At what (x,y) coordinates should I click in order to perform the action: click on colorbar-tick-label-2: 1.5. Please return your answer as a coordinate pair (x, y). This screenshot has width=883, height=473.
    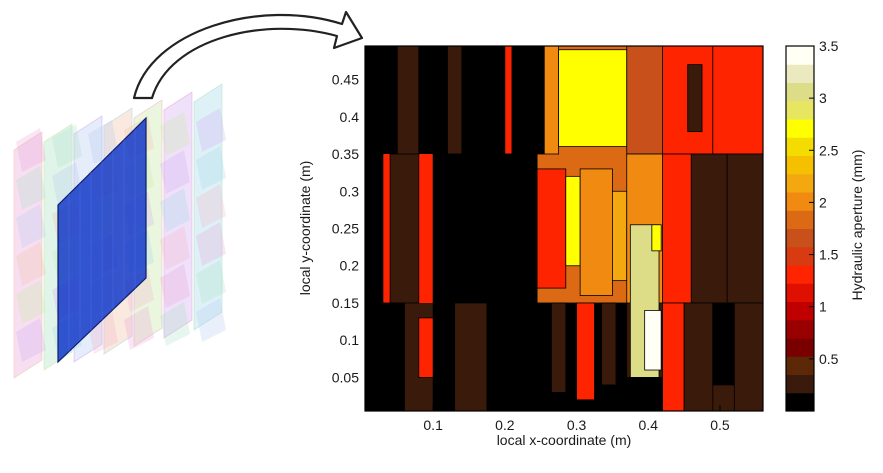
    Looking at the image, I should click on (829, 255).